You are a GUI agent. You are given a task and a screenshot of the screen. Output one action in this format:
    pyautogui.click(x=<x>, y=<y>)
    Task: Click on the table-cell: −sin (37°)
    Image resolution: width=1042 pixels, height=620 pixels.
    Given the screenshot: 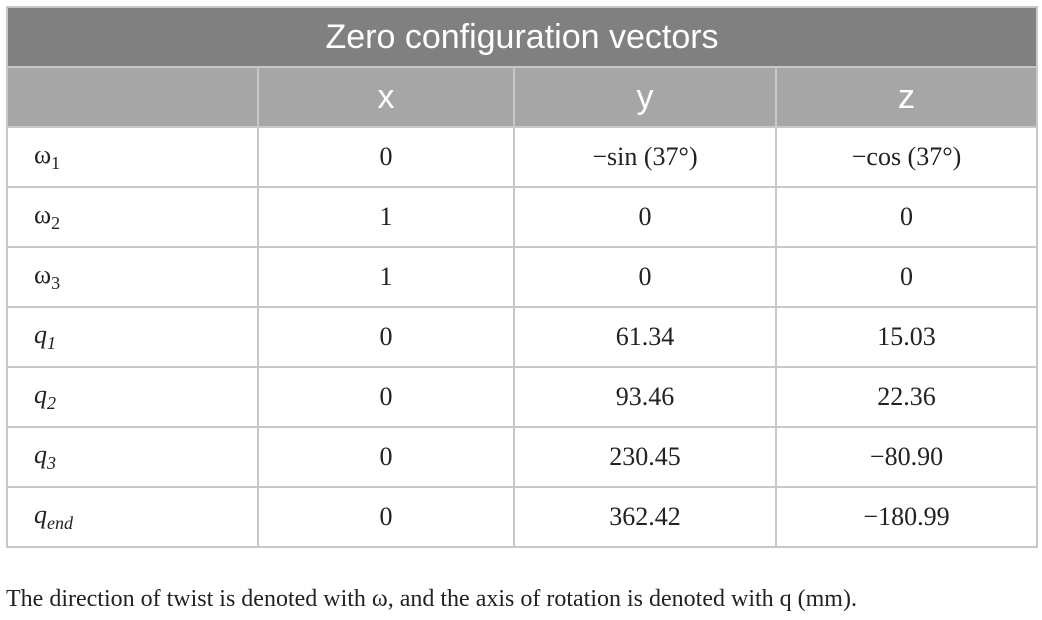 What is the action you would take?
    pyautogui.click(x=645, y=157)
    